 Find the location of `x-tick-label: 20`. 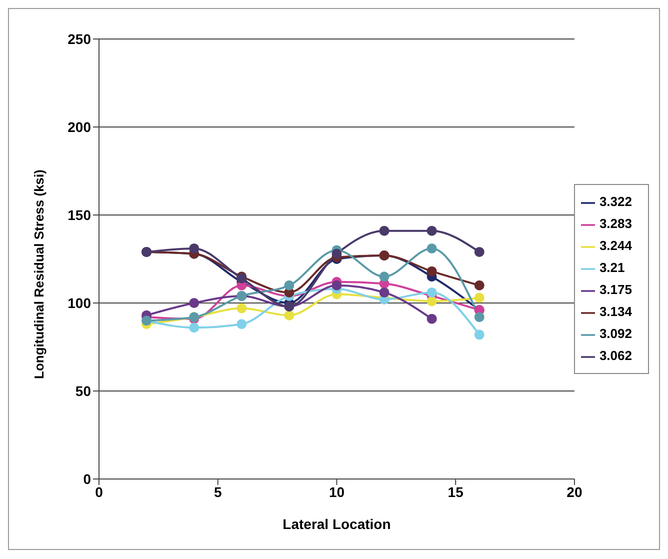

x-tick-label: 20 is located at coordinates (574, 492).